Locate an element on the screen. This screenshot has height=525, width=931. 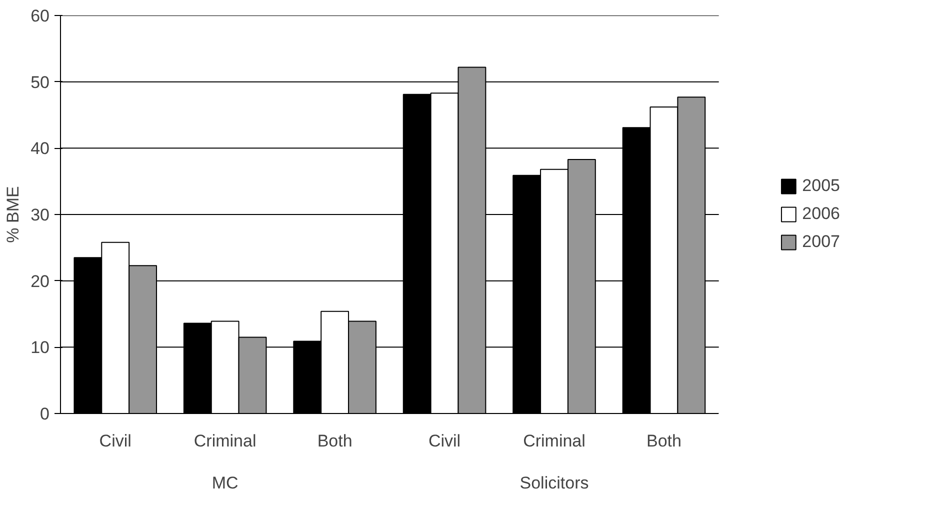
y-tick-label: 60 is located at coordinates (40, 16).